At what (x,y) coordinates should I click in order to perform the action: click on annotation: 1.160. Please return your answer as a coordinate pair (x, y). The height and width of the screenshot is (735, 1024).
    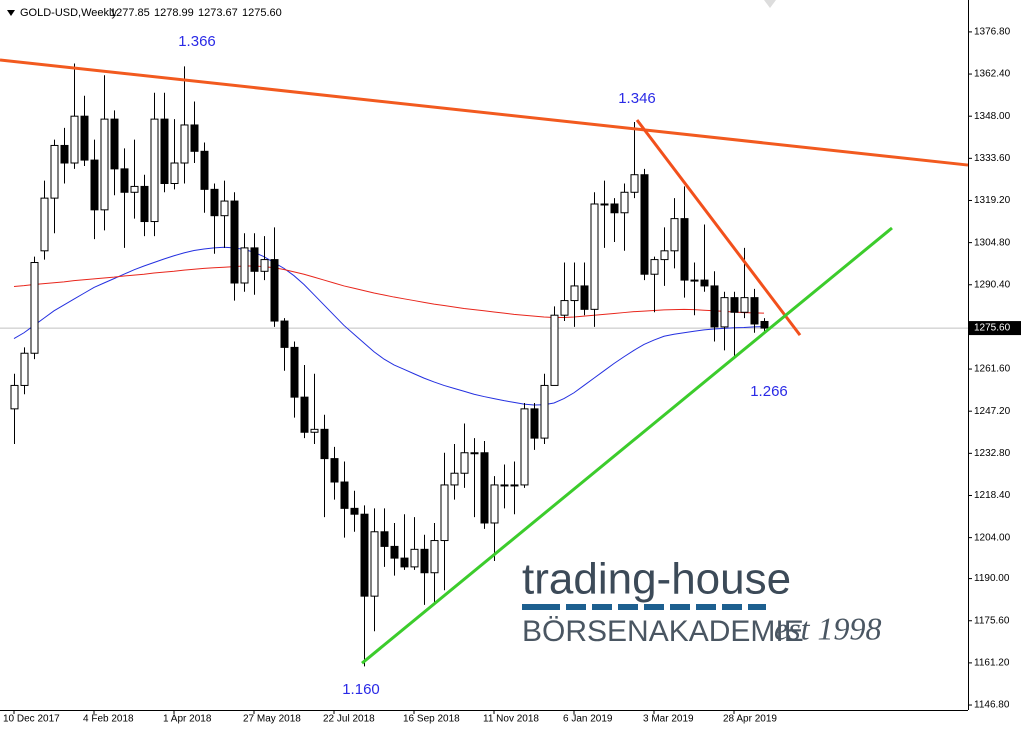
    Looking at the image, I should click on (361, 689).